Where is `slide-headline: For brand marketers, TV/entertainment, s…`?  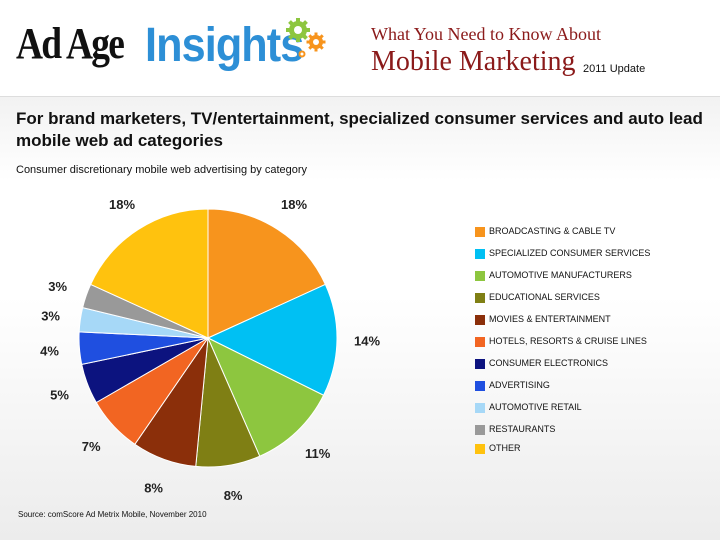
slide-headline: For brand marketers, TV/entertainment, s… is located at coordinates (359, 129).